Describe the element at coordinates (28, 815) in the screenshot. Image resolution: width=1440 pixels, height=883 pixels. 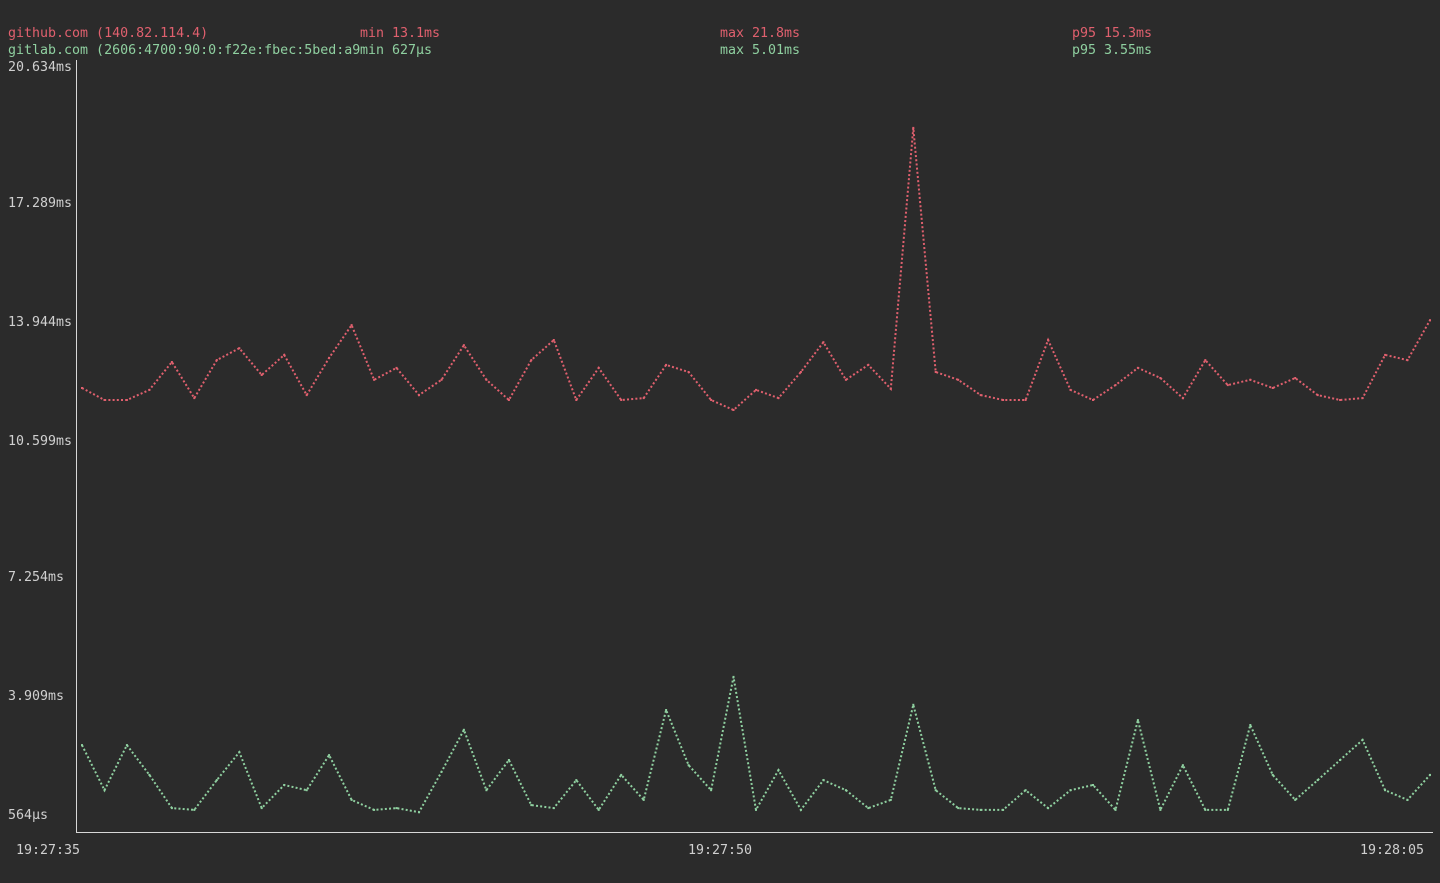
I see `y-tick-label: 564µs` at that location.